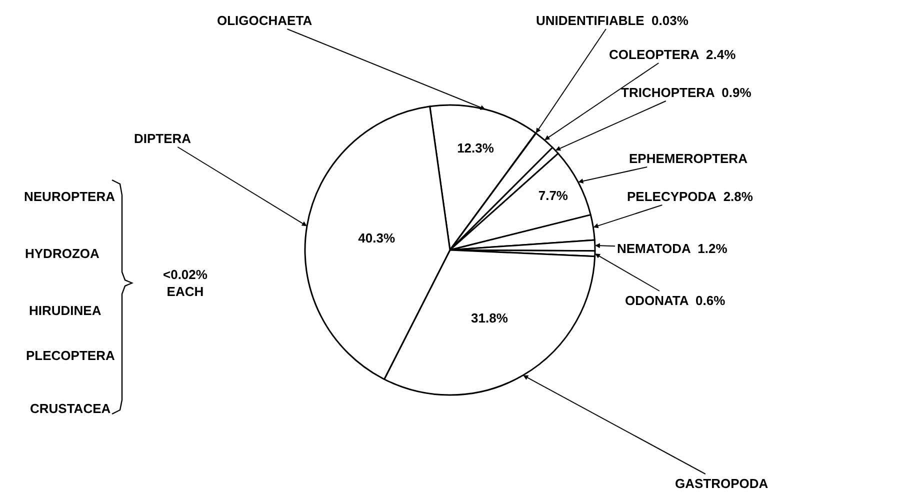 This screenshot has width=903, height=493. Describe the element at coordinates (71, 408) in the screenshot. I see `text: CRUSTACEA` at that location.